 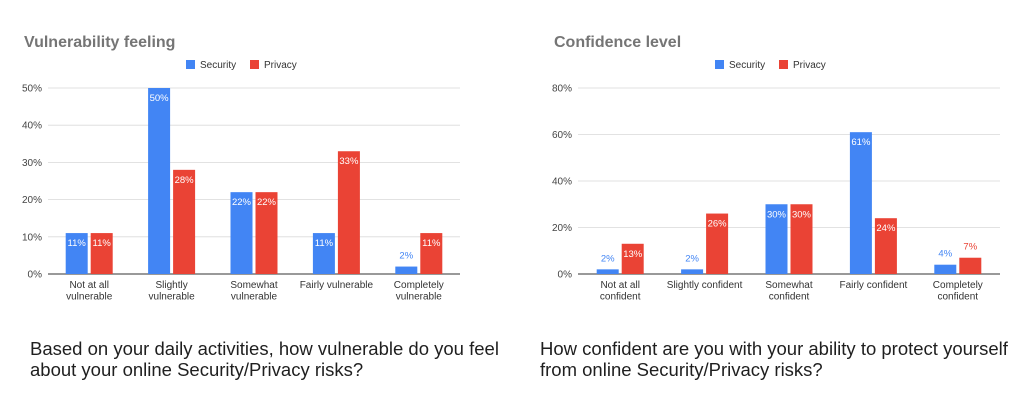 I want to click on chart-title: Vulnerability feeling, so click(x=100, y=42).